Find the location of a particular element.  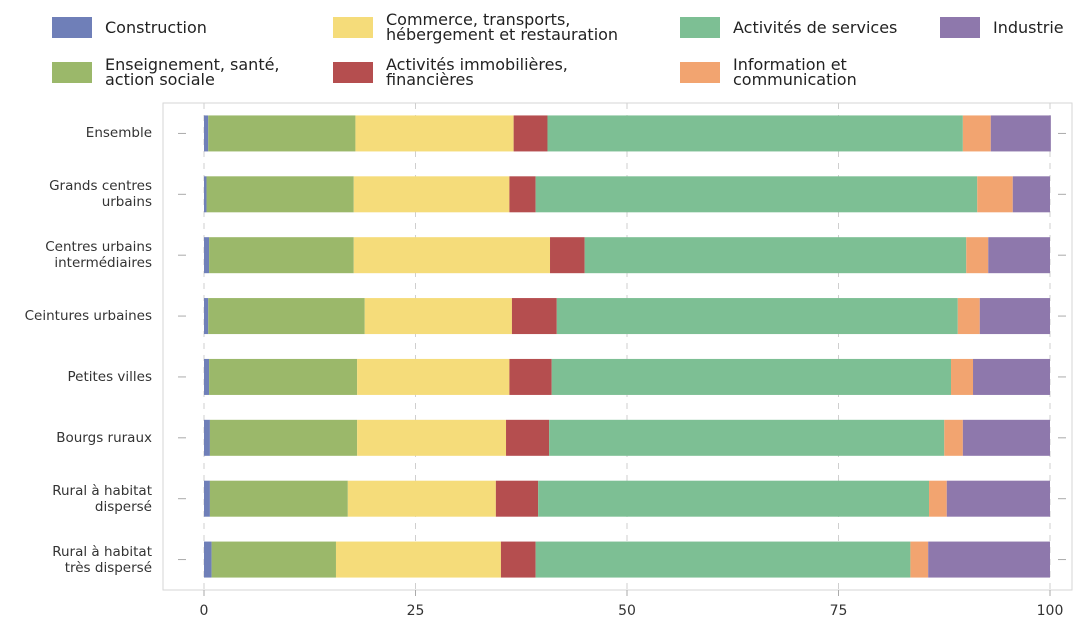

legend-label: Information et communication is located at coordinates (795, 72).